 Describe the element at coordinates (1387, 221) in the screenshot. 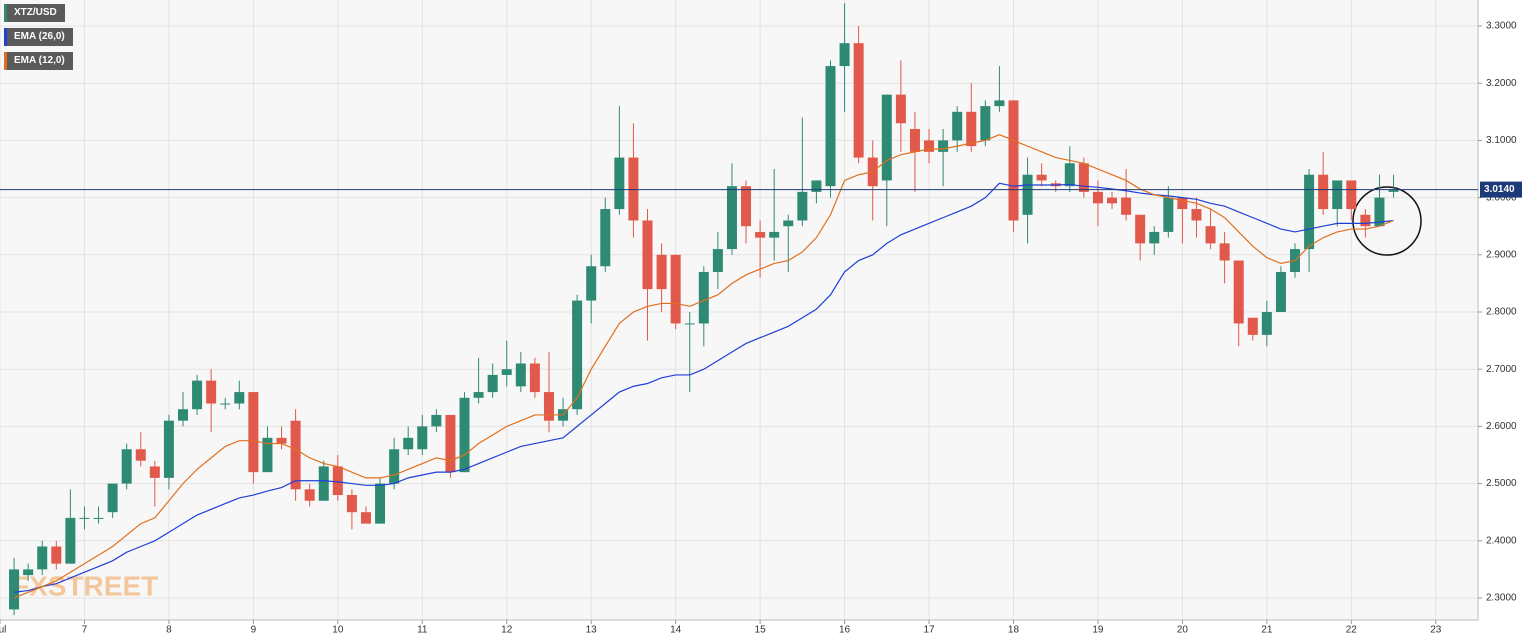

I see `annotation-circle` at that location.